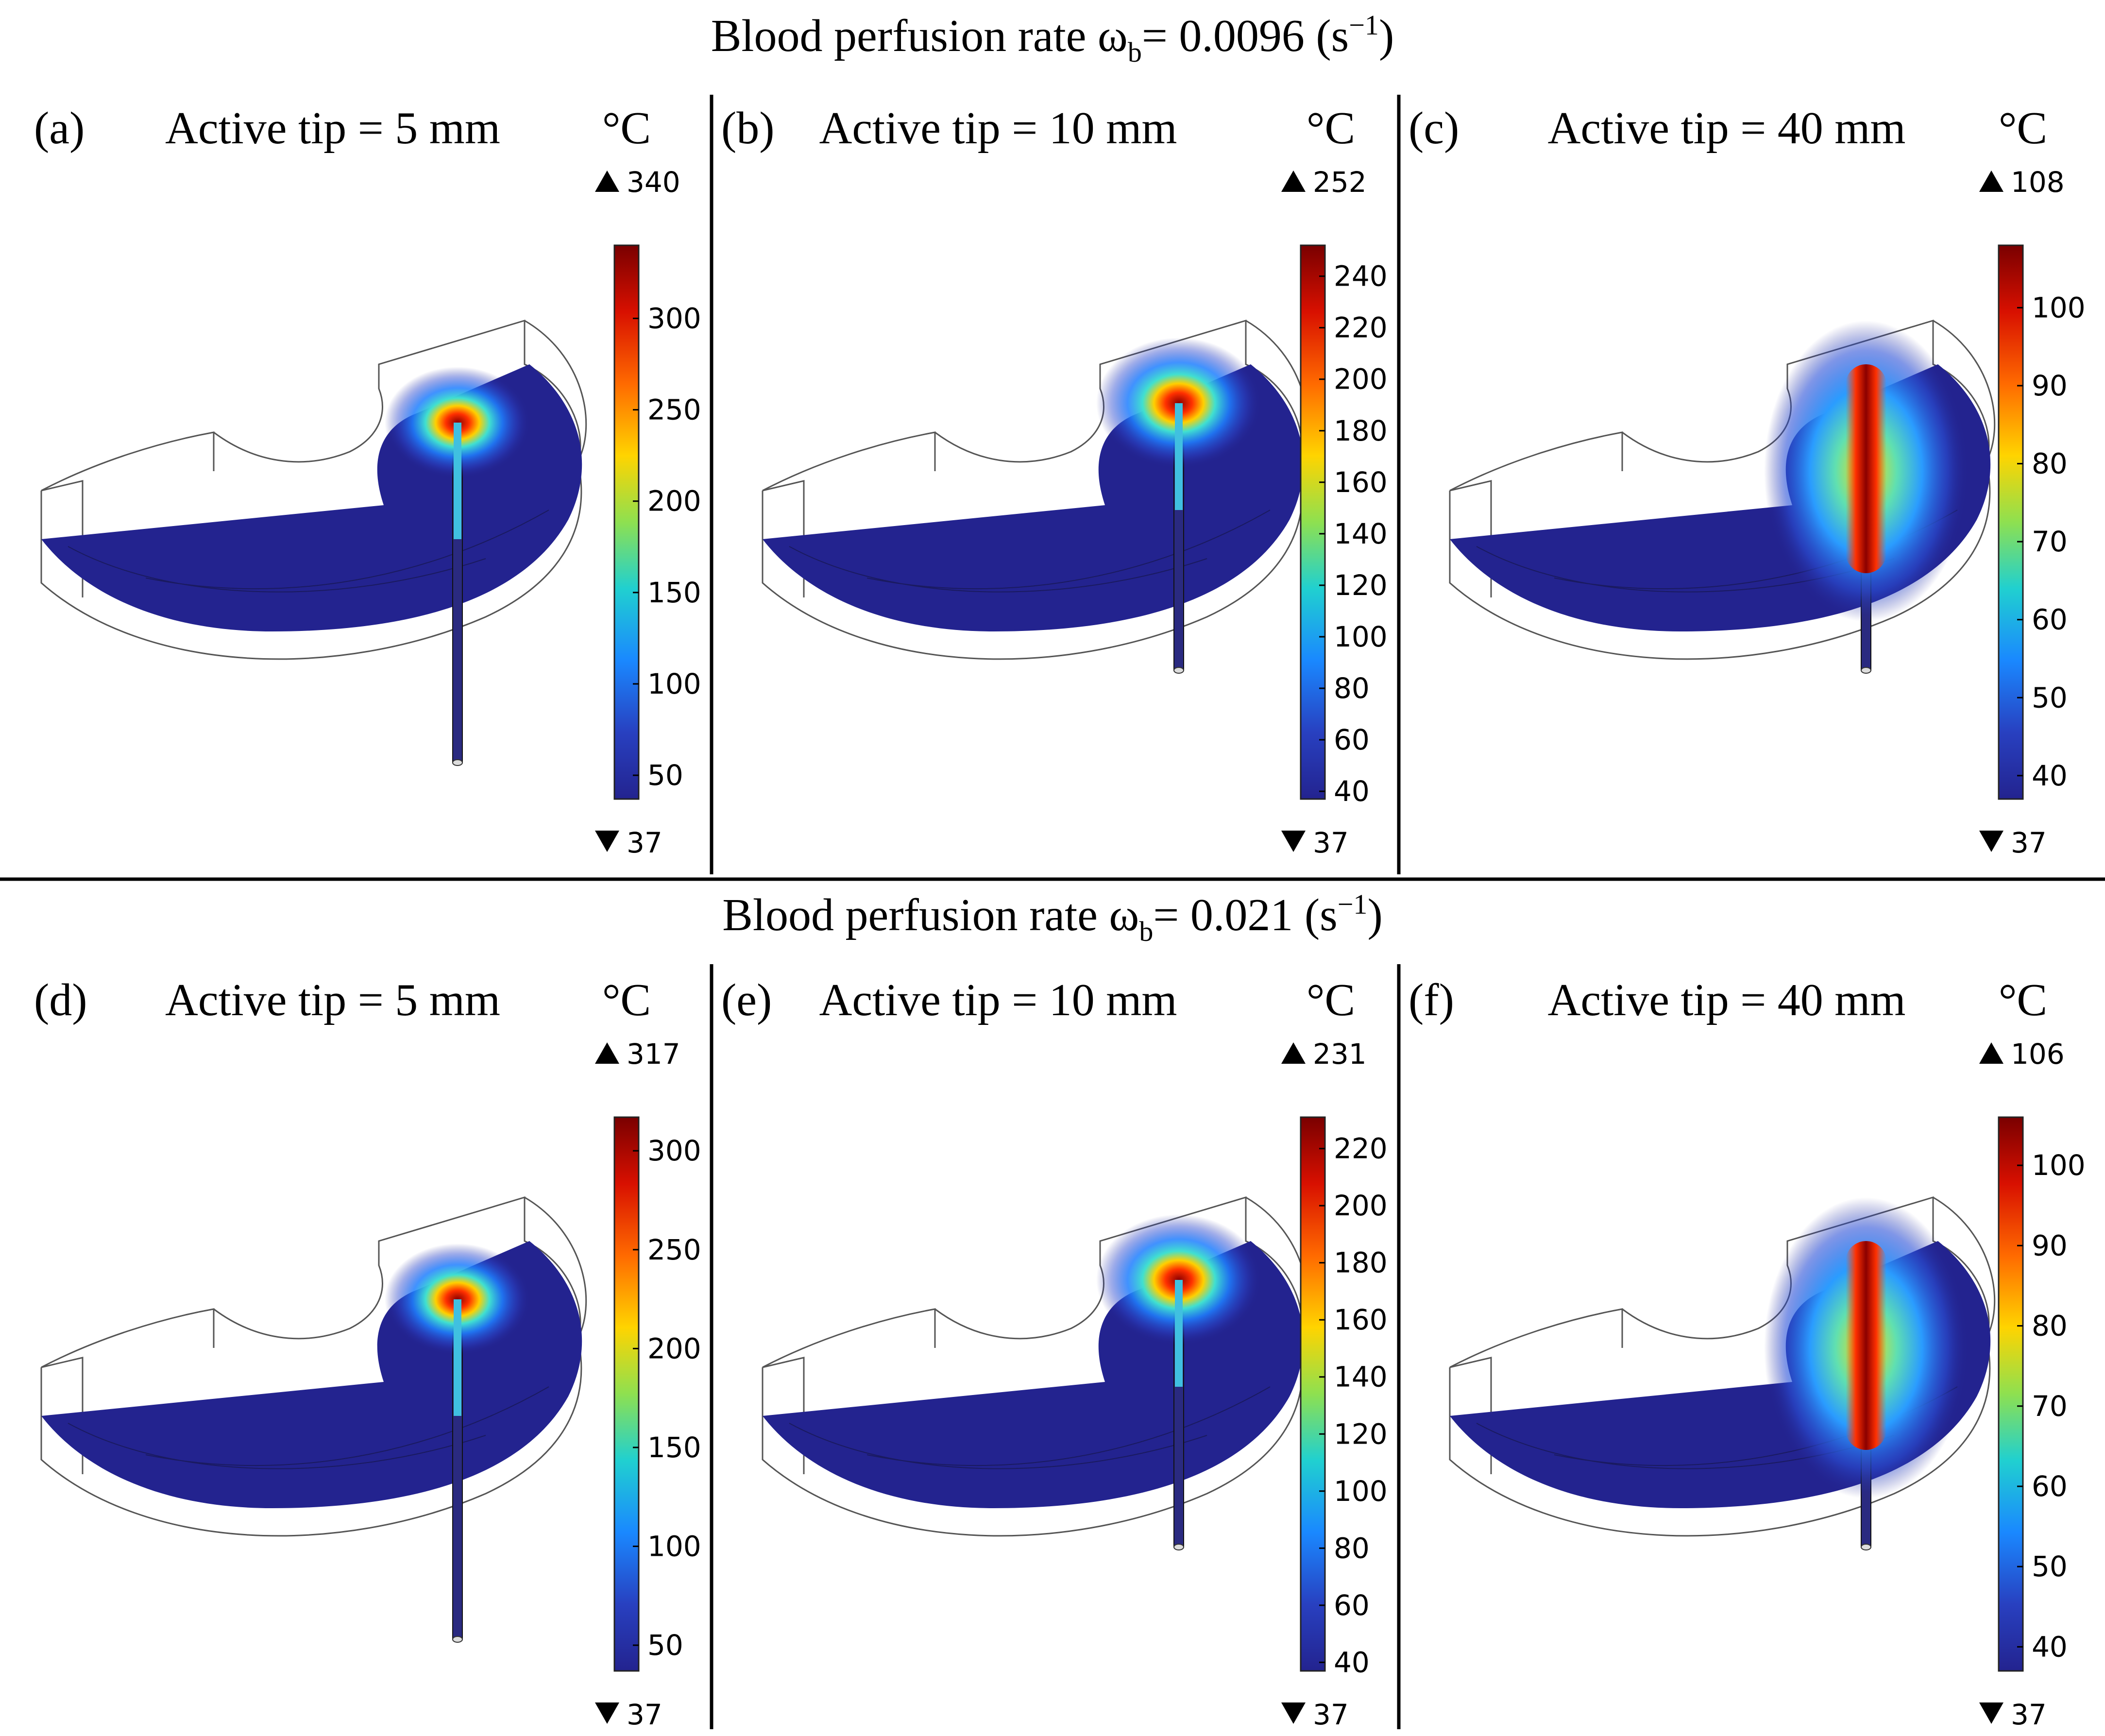 The image size is (2105, 1736). What do you see at coordinates (2032, 1385) in the screenshot?
I see `colorbar: 106 37 100 90 80 70 60 50 40` at bounding box center [2032, 1385].